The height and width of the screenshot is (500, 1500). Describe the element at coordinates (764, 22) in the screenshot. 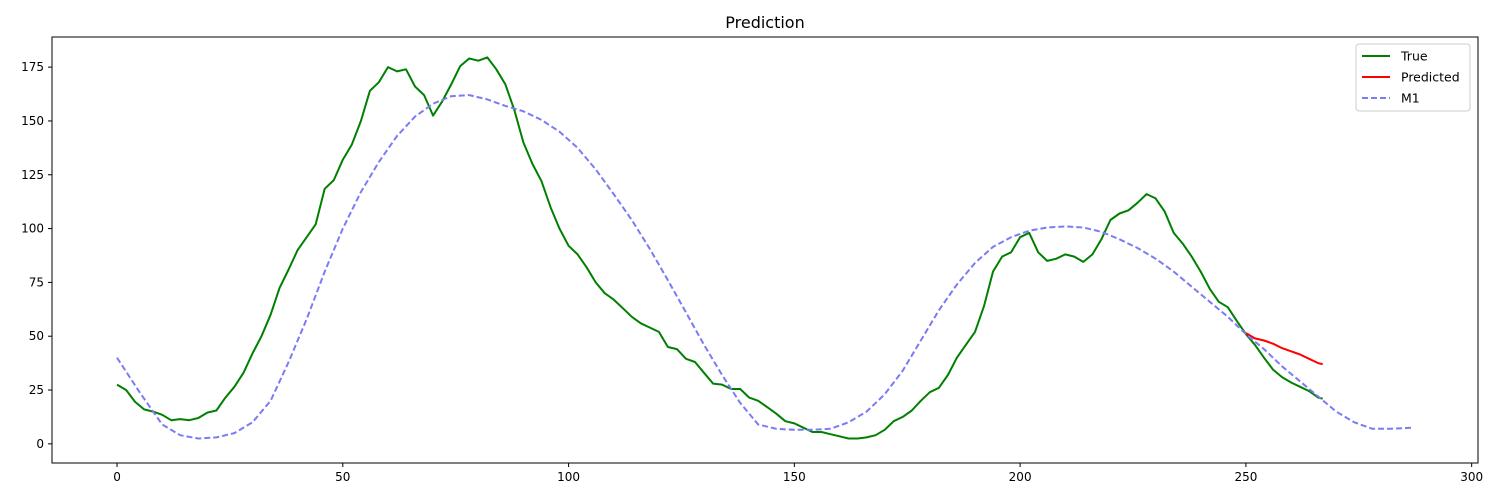

I see `chart-title: Prediction` at that location.